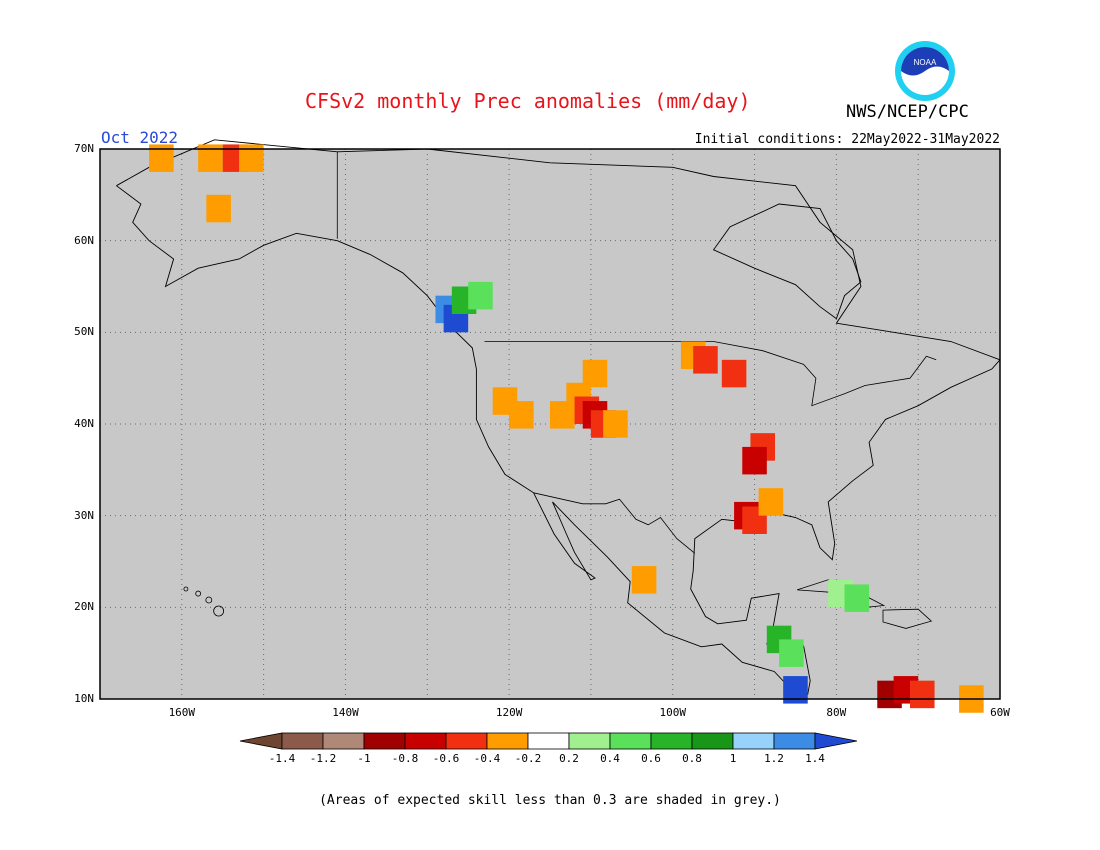 This screenshot has width=1100, height=850. What do you see at coordinates (261, 741) in the screenshot?
I see `colorbar-left-arrow` at bounding box center [261, 741].